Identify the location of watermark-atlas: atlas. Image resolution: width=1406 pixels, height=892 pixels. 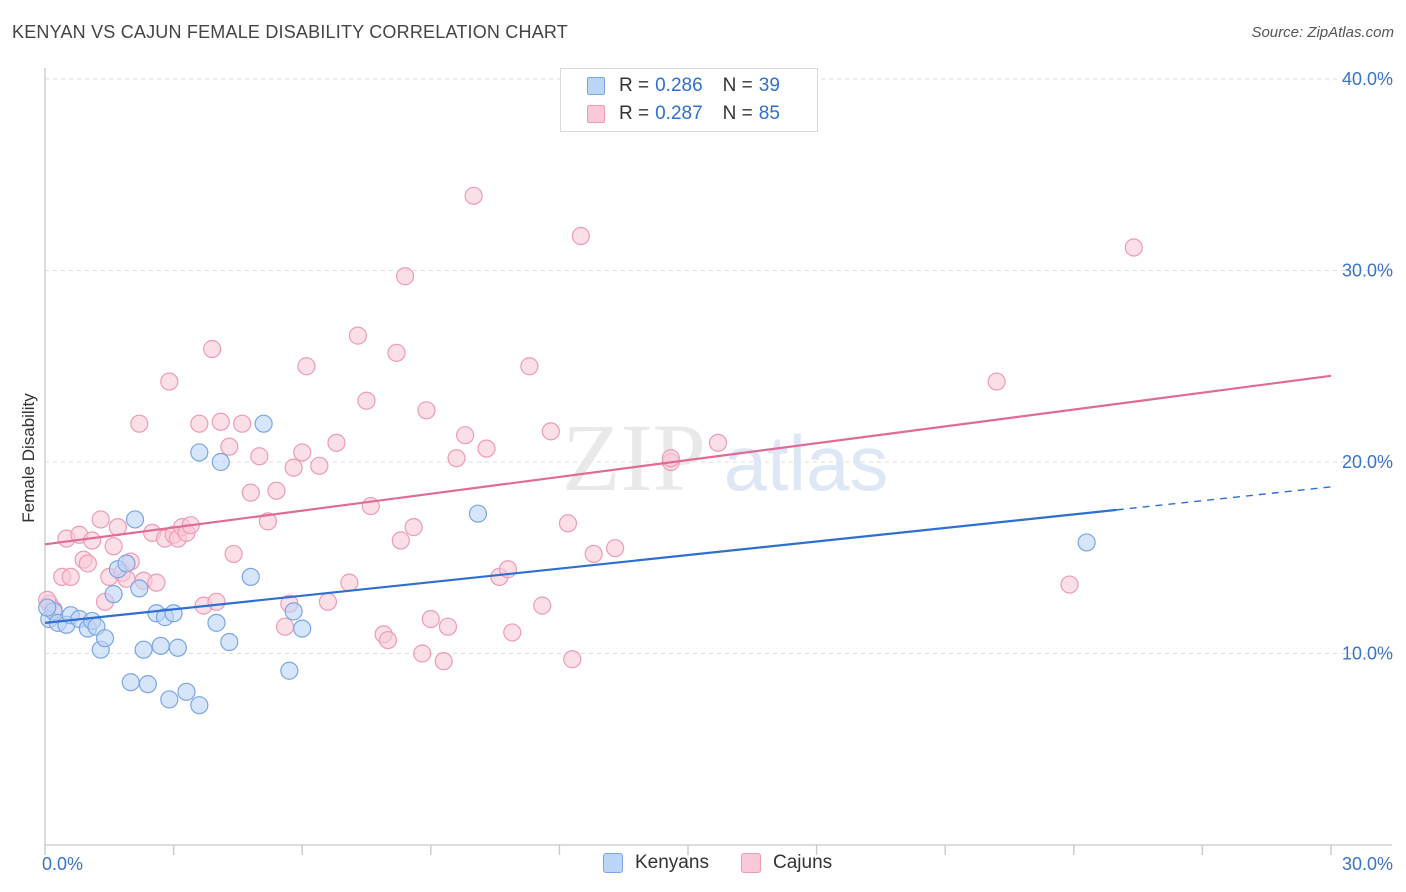
(806, 463).